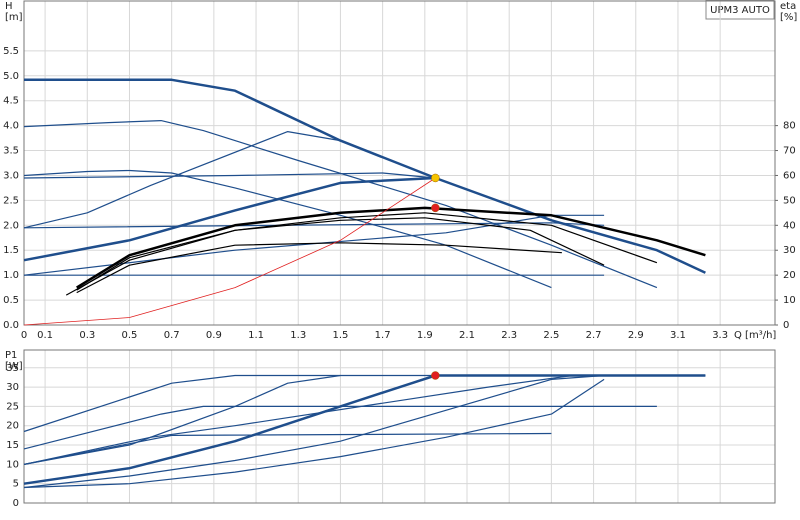 Image resolution: width=800 pixels, height=520 pixels. What do you see at coordinates (11, 101) in the screenshot?
I see `y-tick-label: 4.5` at bounding box center [11, 101].